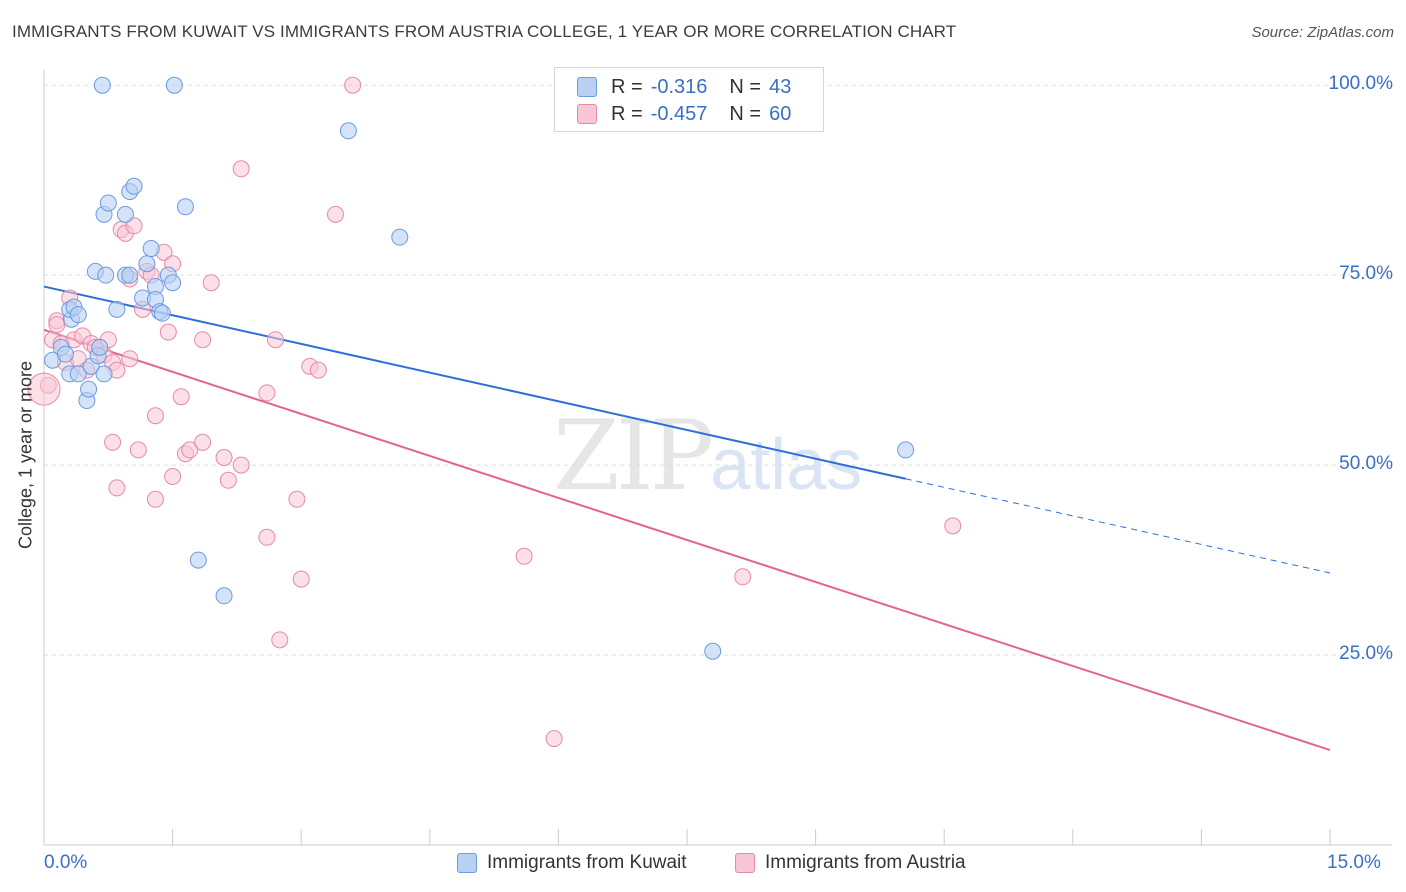 The height and width of the screenshot is (892, 1406). What do you see at coordinates (780, 86) in the screenshot?
I see `n-value: 43` at bounding box center [780, 86].